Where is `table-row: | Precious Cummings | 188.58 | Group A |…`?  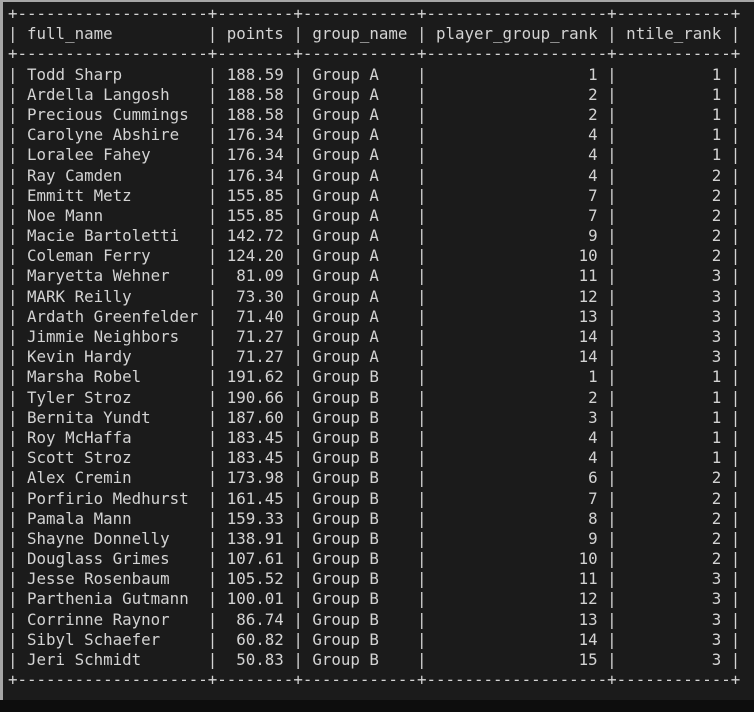 table-row: | Precious Cummings | 188.58 | Group A |… is located at coordinates (374, 114).